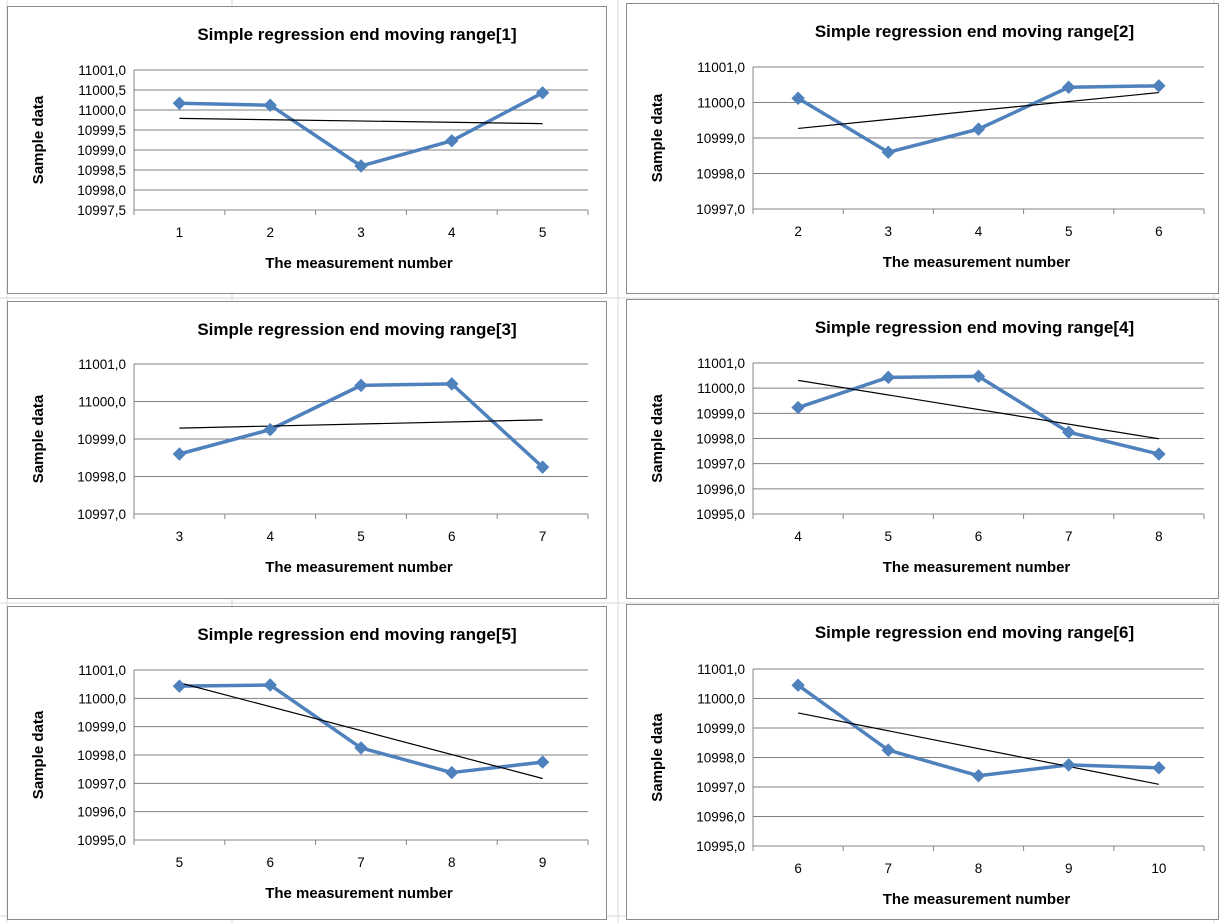 This screenshot has width=1220, height=923. I want to click on y-tick-label: 10996,0, so click(720, 817).